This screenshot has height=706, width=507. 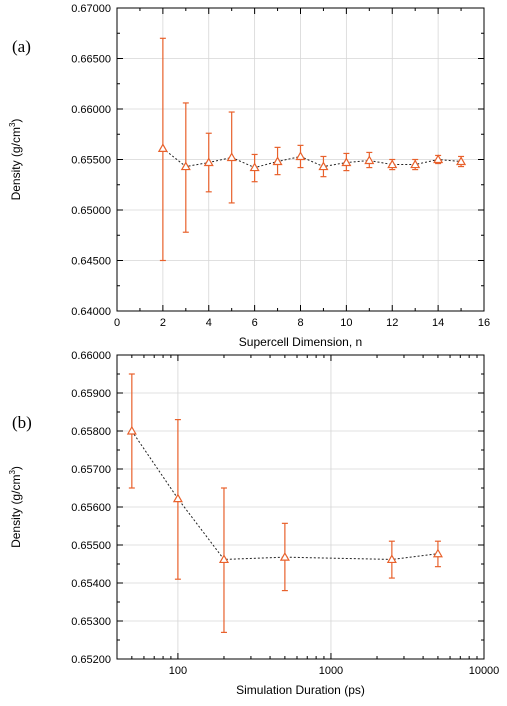 I want to click on y-axis-label-b-main: Density (g/cm, so click(x=16, y=511).